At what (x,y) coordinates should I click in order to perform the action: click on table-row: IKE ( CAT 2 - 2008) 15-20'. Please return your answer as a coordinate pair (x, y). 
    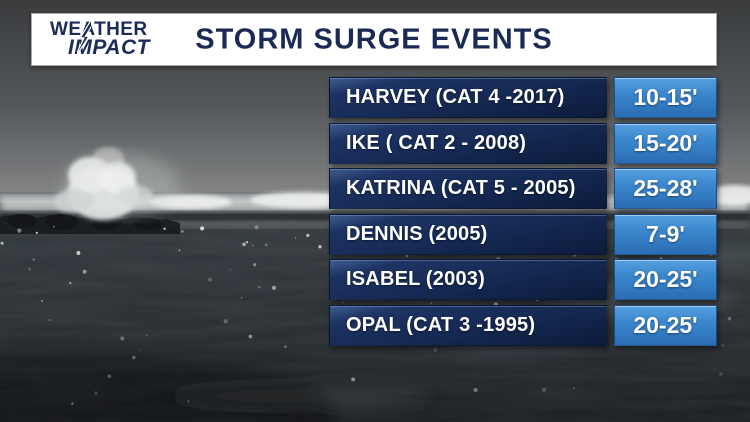
    Looking at the image, I should click on (523, 143).